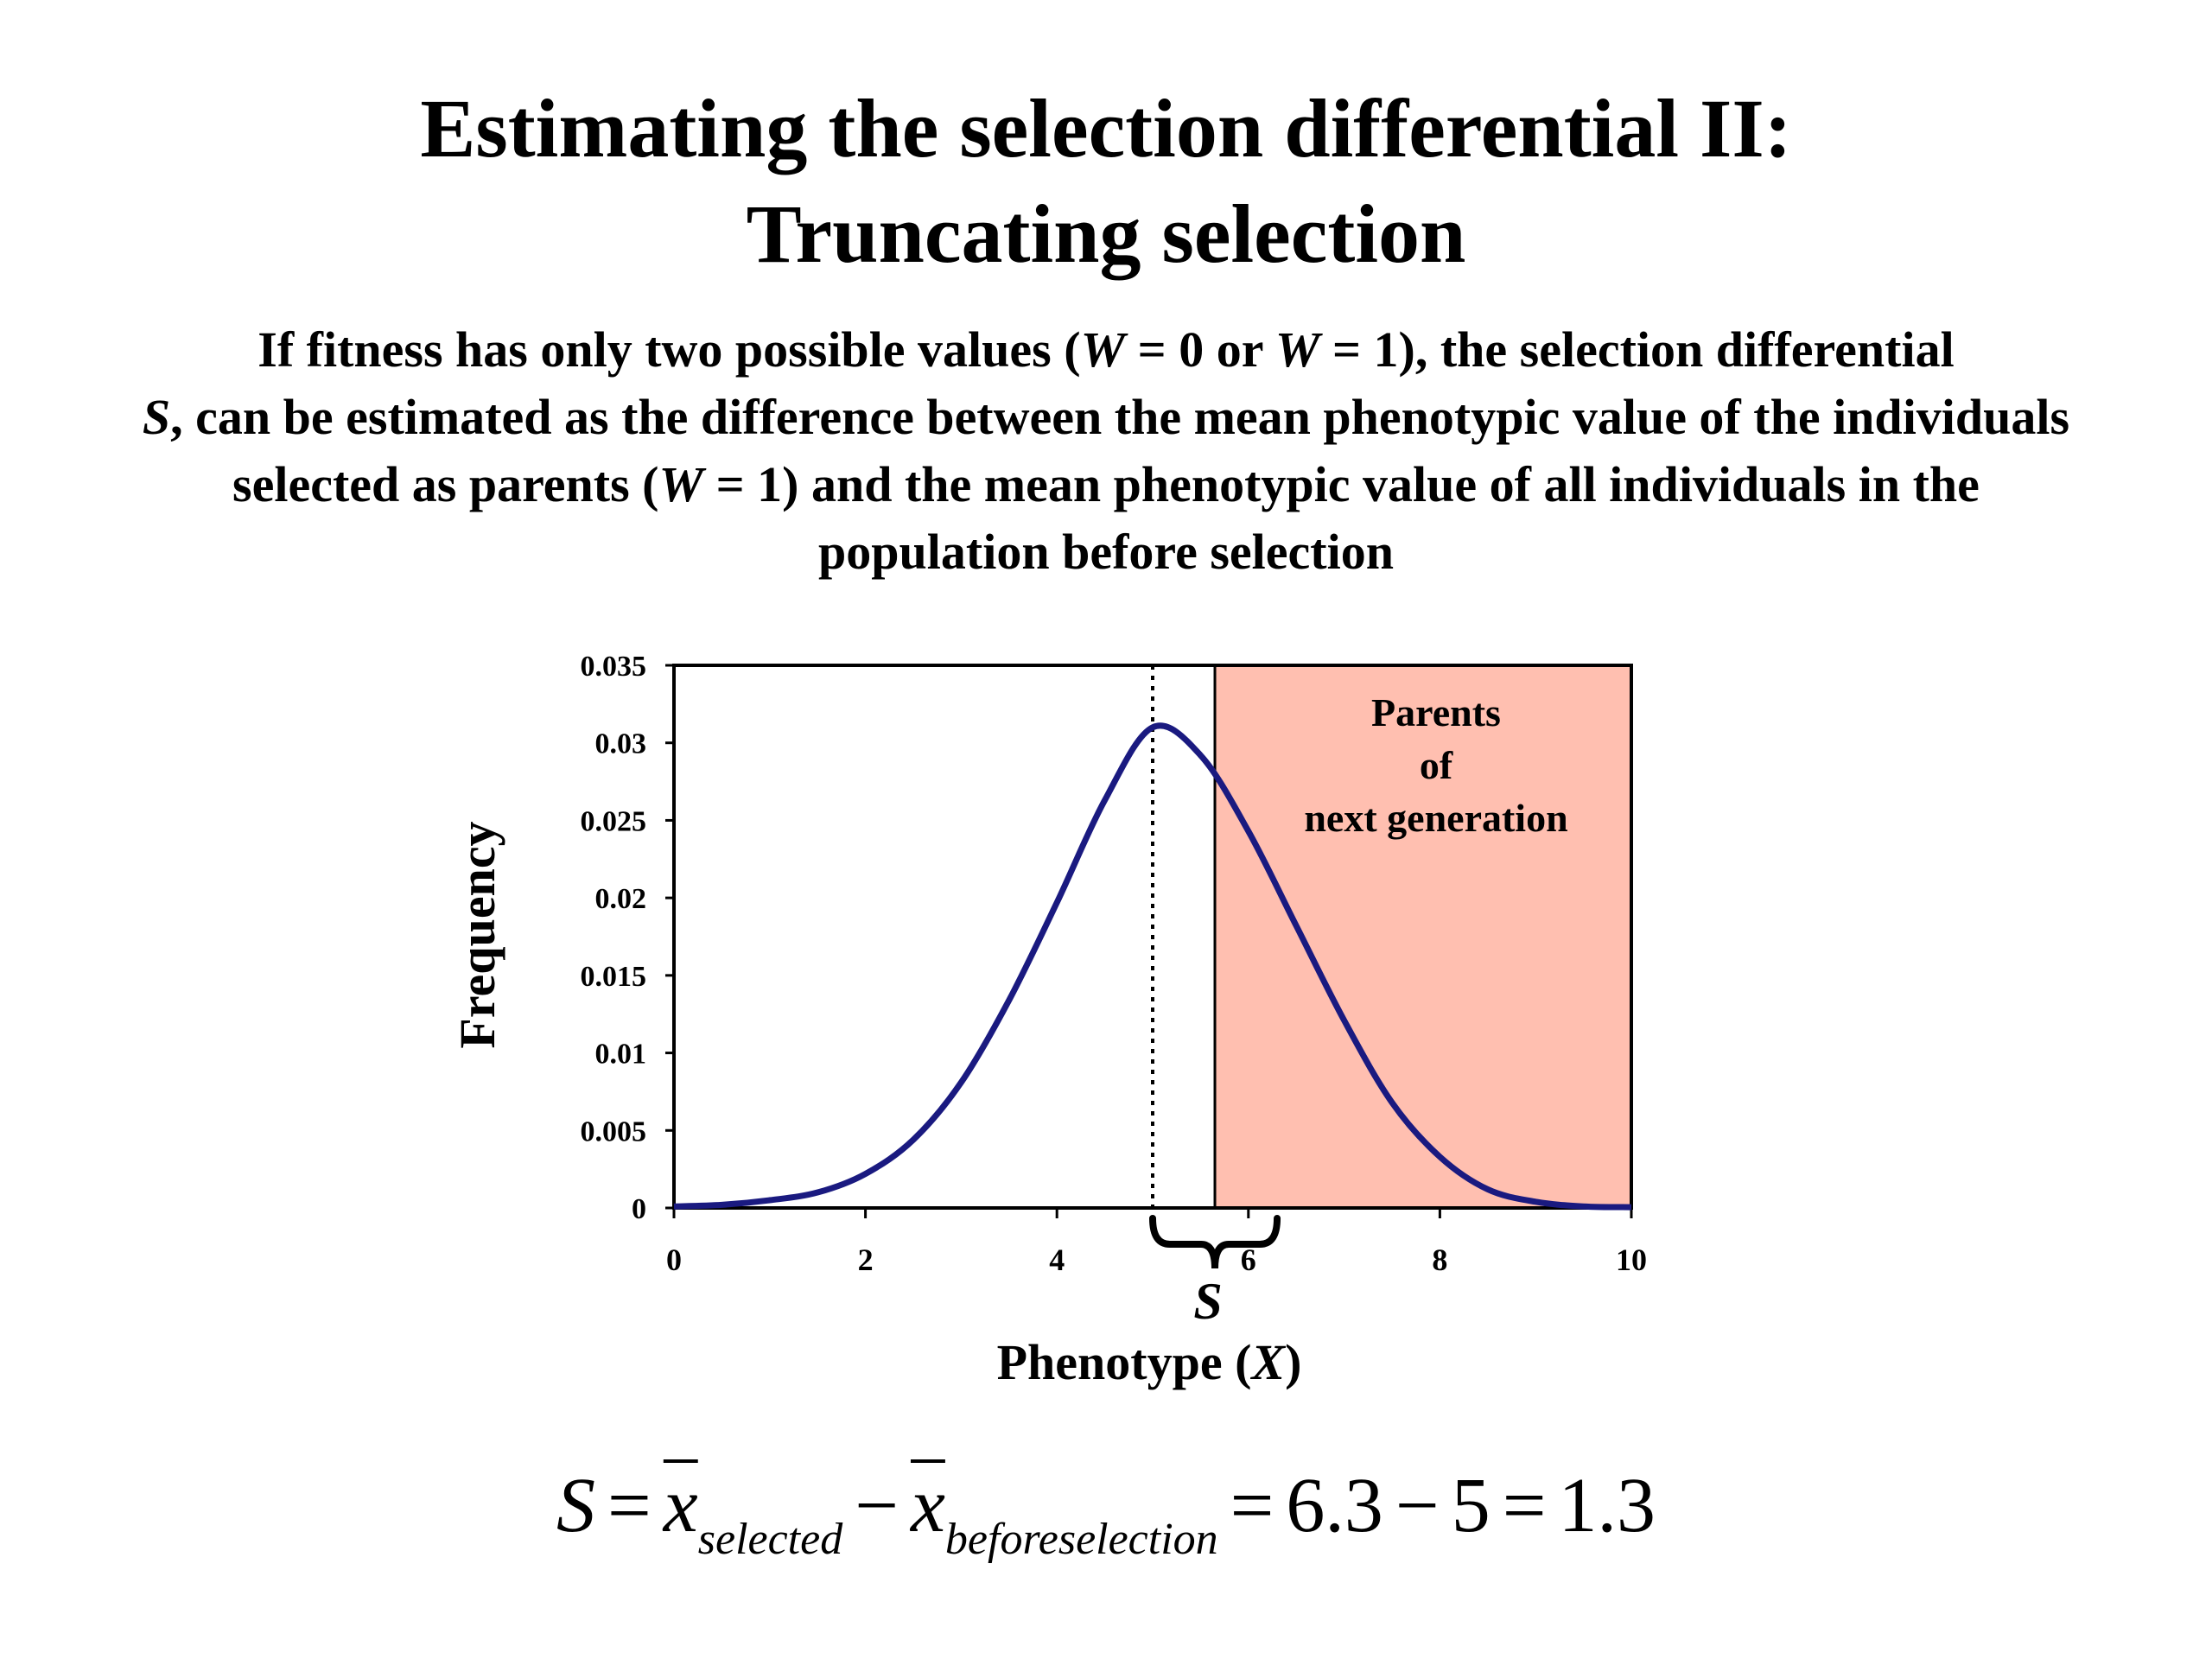 This screenshot has height=1659, width=2212. Describe the element at coordinates (1417, 1505) in the screenshot. I see `formula-minus-2: −` at that location.